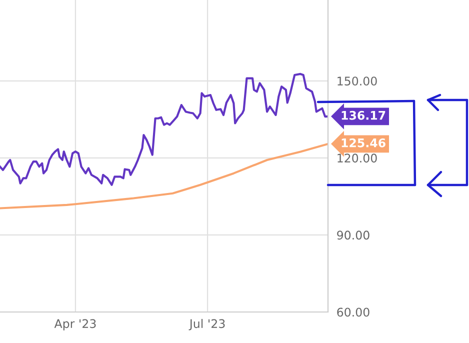  What do you see at coordinates (357, 158) in the screenshot?
I see `y-tick-label: 120.00` at bounding box center [357, 158].